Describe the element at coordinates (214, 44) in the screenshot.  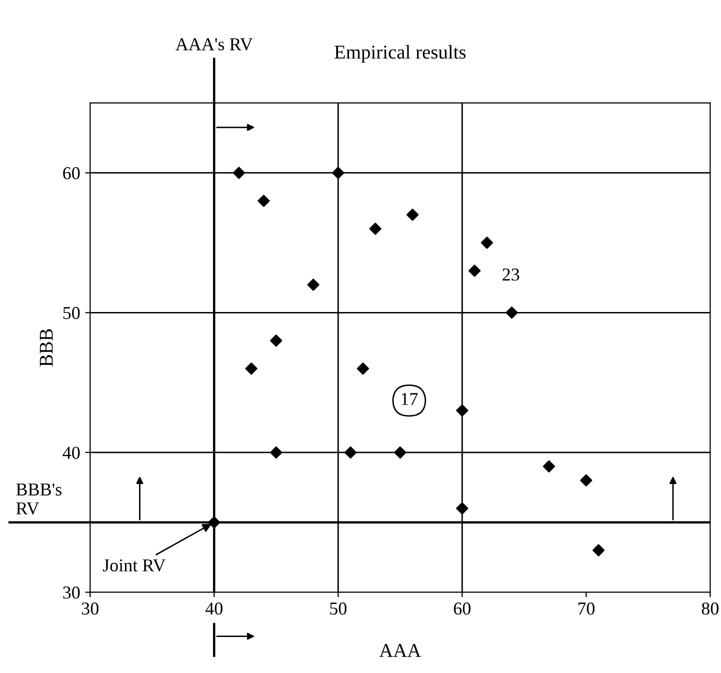
I see `ref-line-label: AAA's RV` at that location.